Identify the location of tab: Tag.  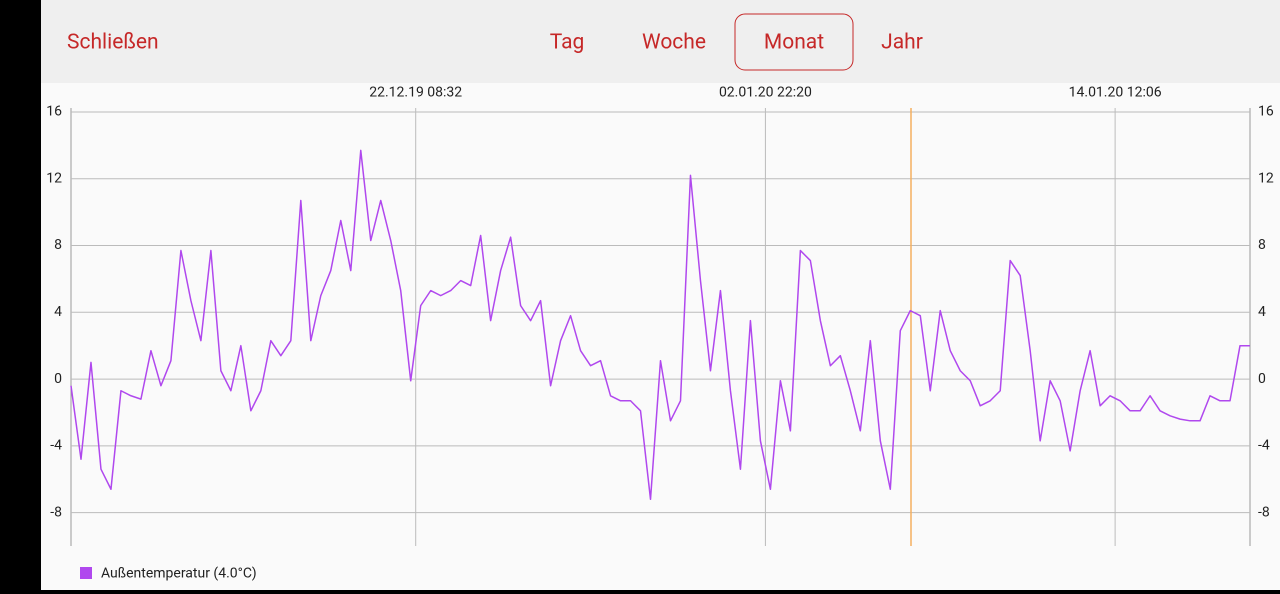
(567, 43).